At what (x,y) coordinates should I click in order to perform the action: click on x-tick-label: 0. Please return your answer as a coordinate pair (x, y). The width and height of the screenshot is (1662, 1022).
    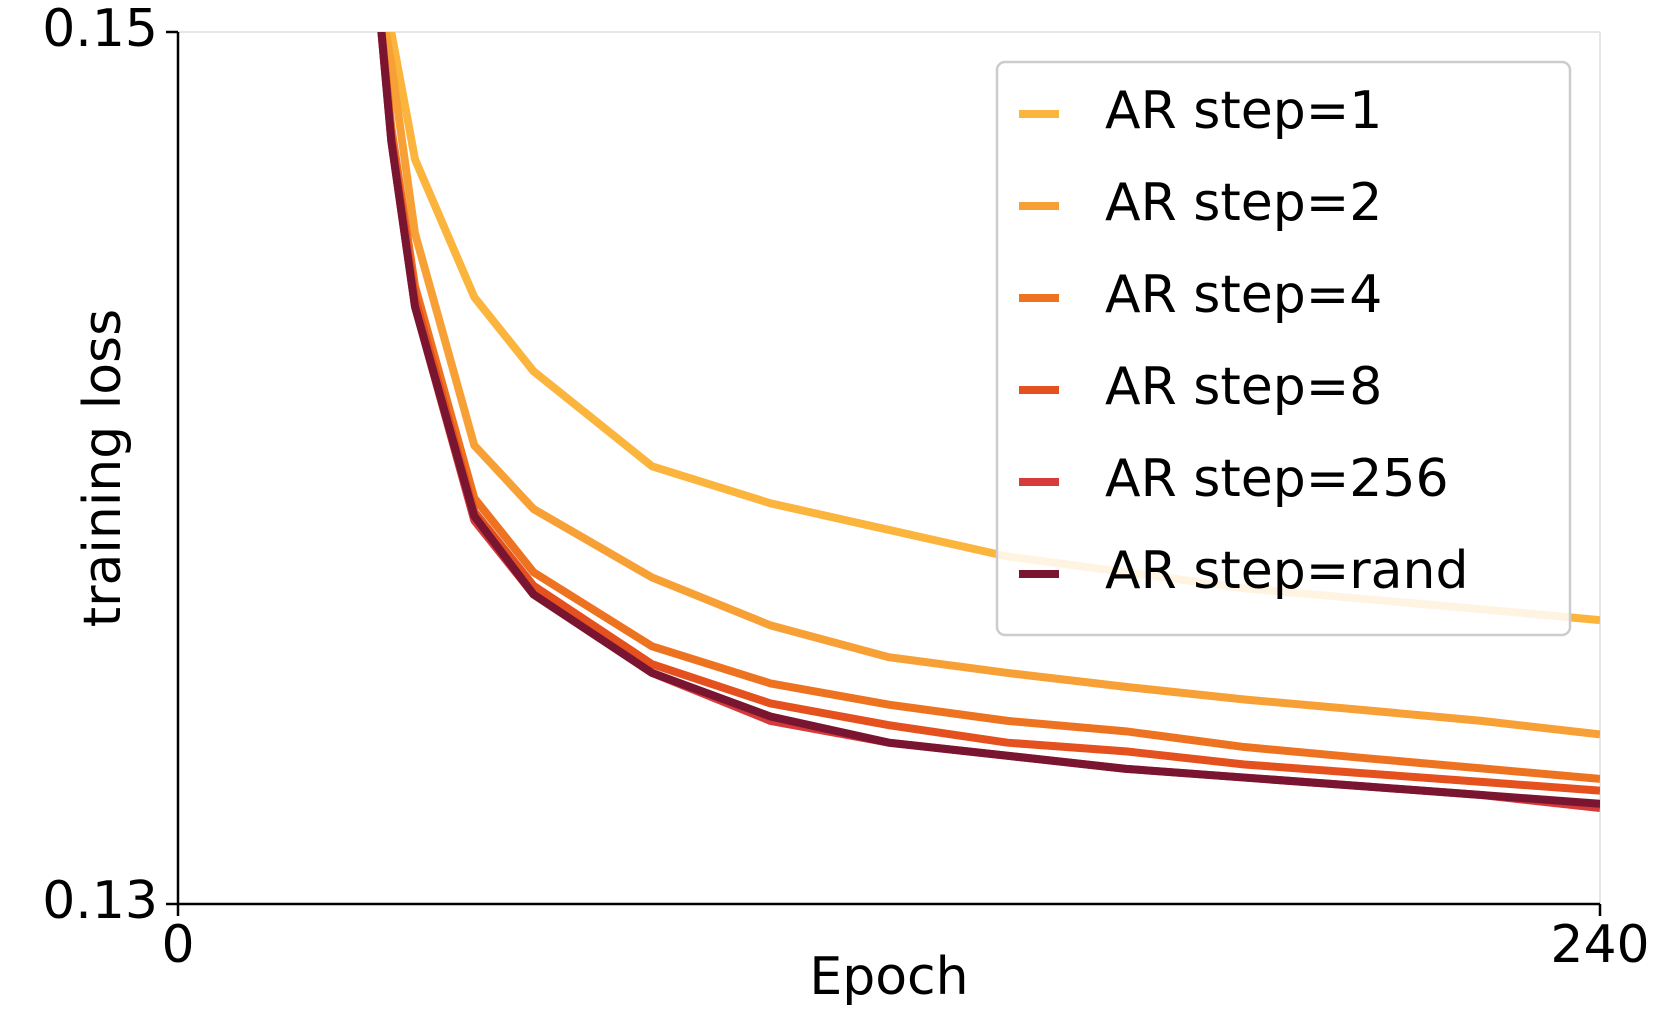
    Looking at the image, I should click on (177, 945).